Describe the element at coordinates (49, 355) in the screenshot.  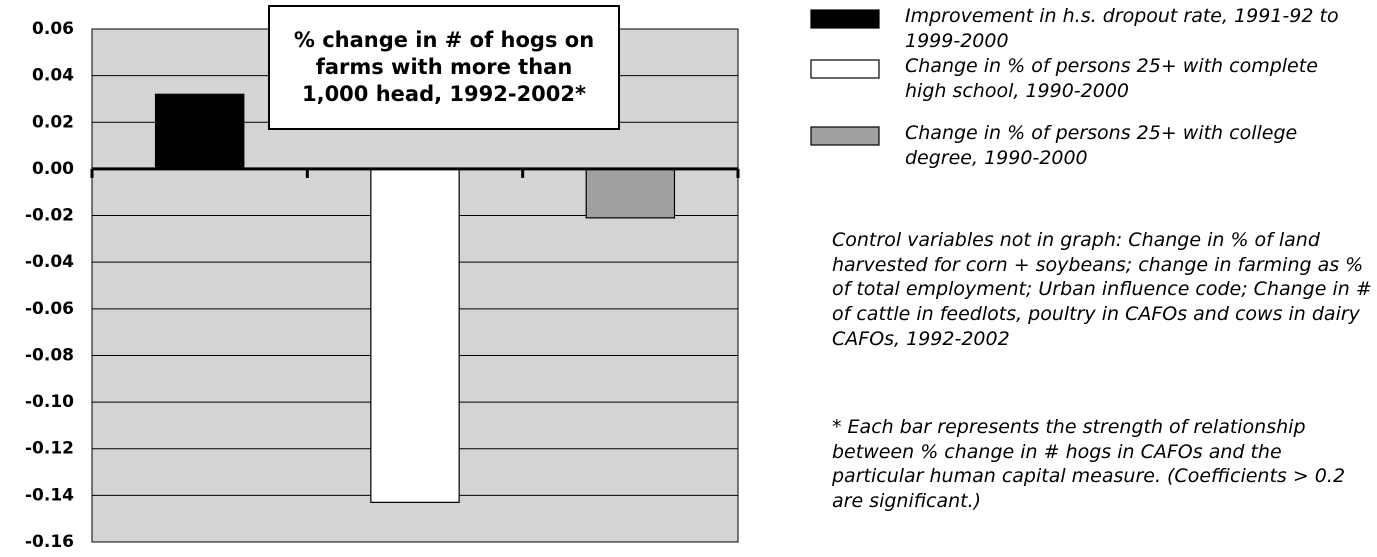
I see `y-tick-label: -0.08` at that location.